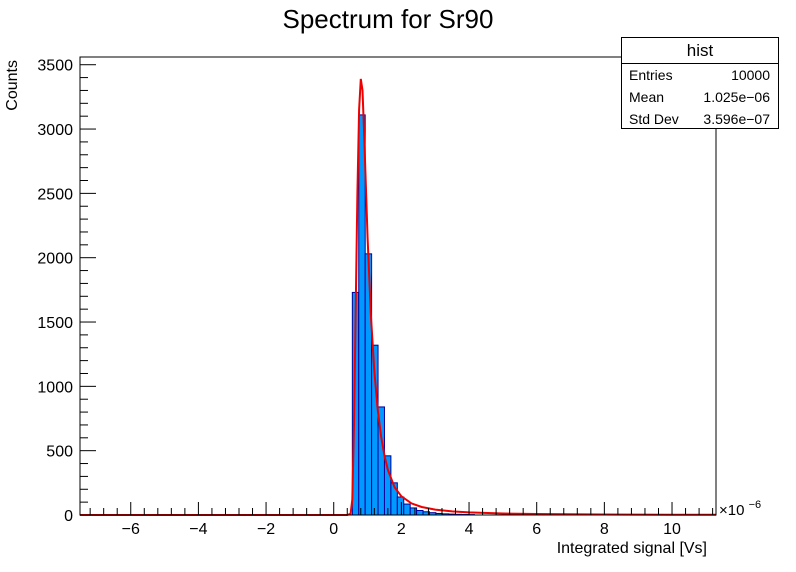 This screenshot has width=796, height=572. What do you see at coordinates (536, 529) in the screenshot?
I see `x-tick-label: 6` at bounding box center [536, 529].